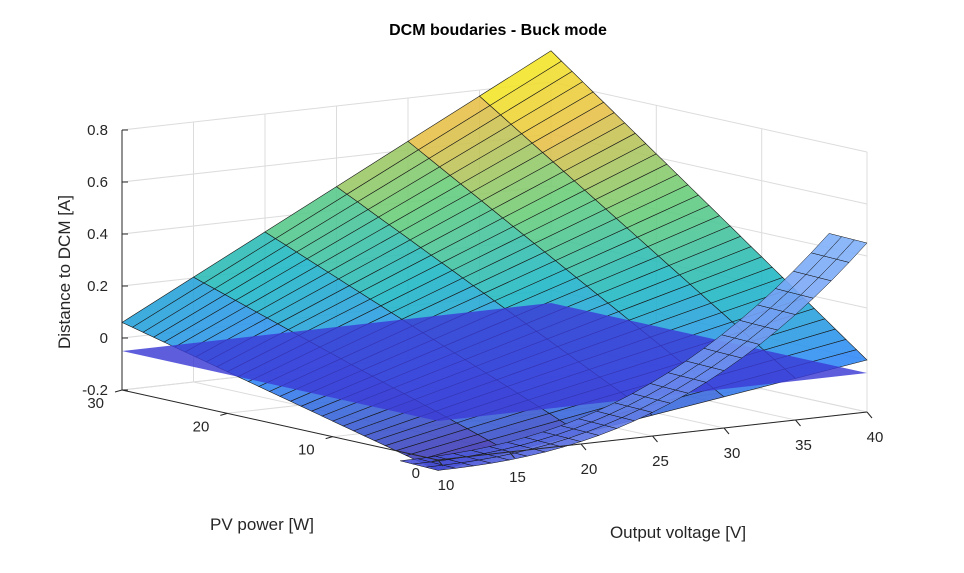  Describe the element at coordinates (306, 450) in the screenshot. I see `y-tick-label: 10` at that location.